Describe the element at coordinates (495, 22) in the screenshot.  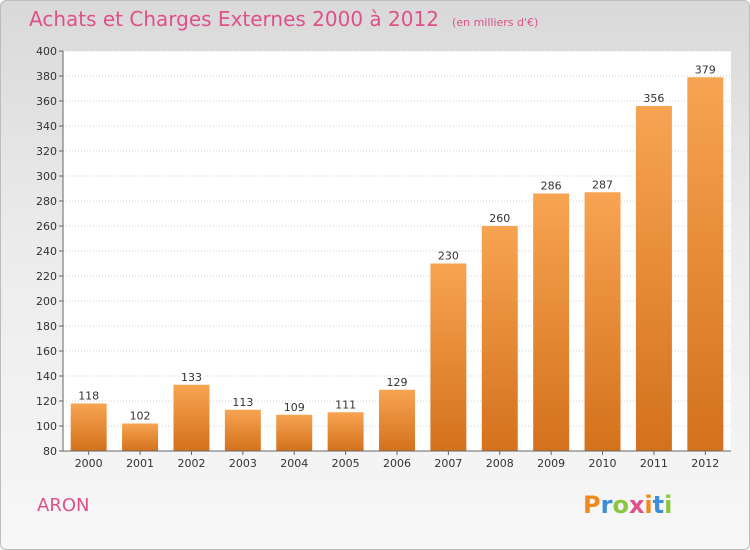
I see `chart-subtitle: (en milliers d'€)` at that location.